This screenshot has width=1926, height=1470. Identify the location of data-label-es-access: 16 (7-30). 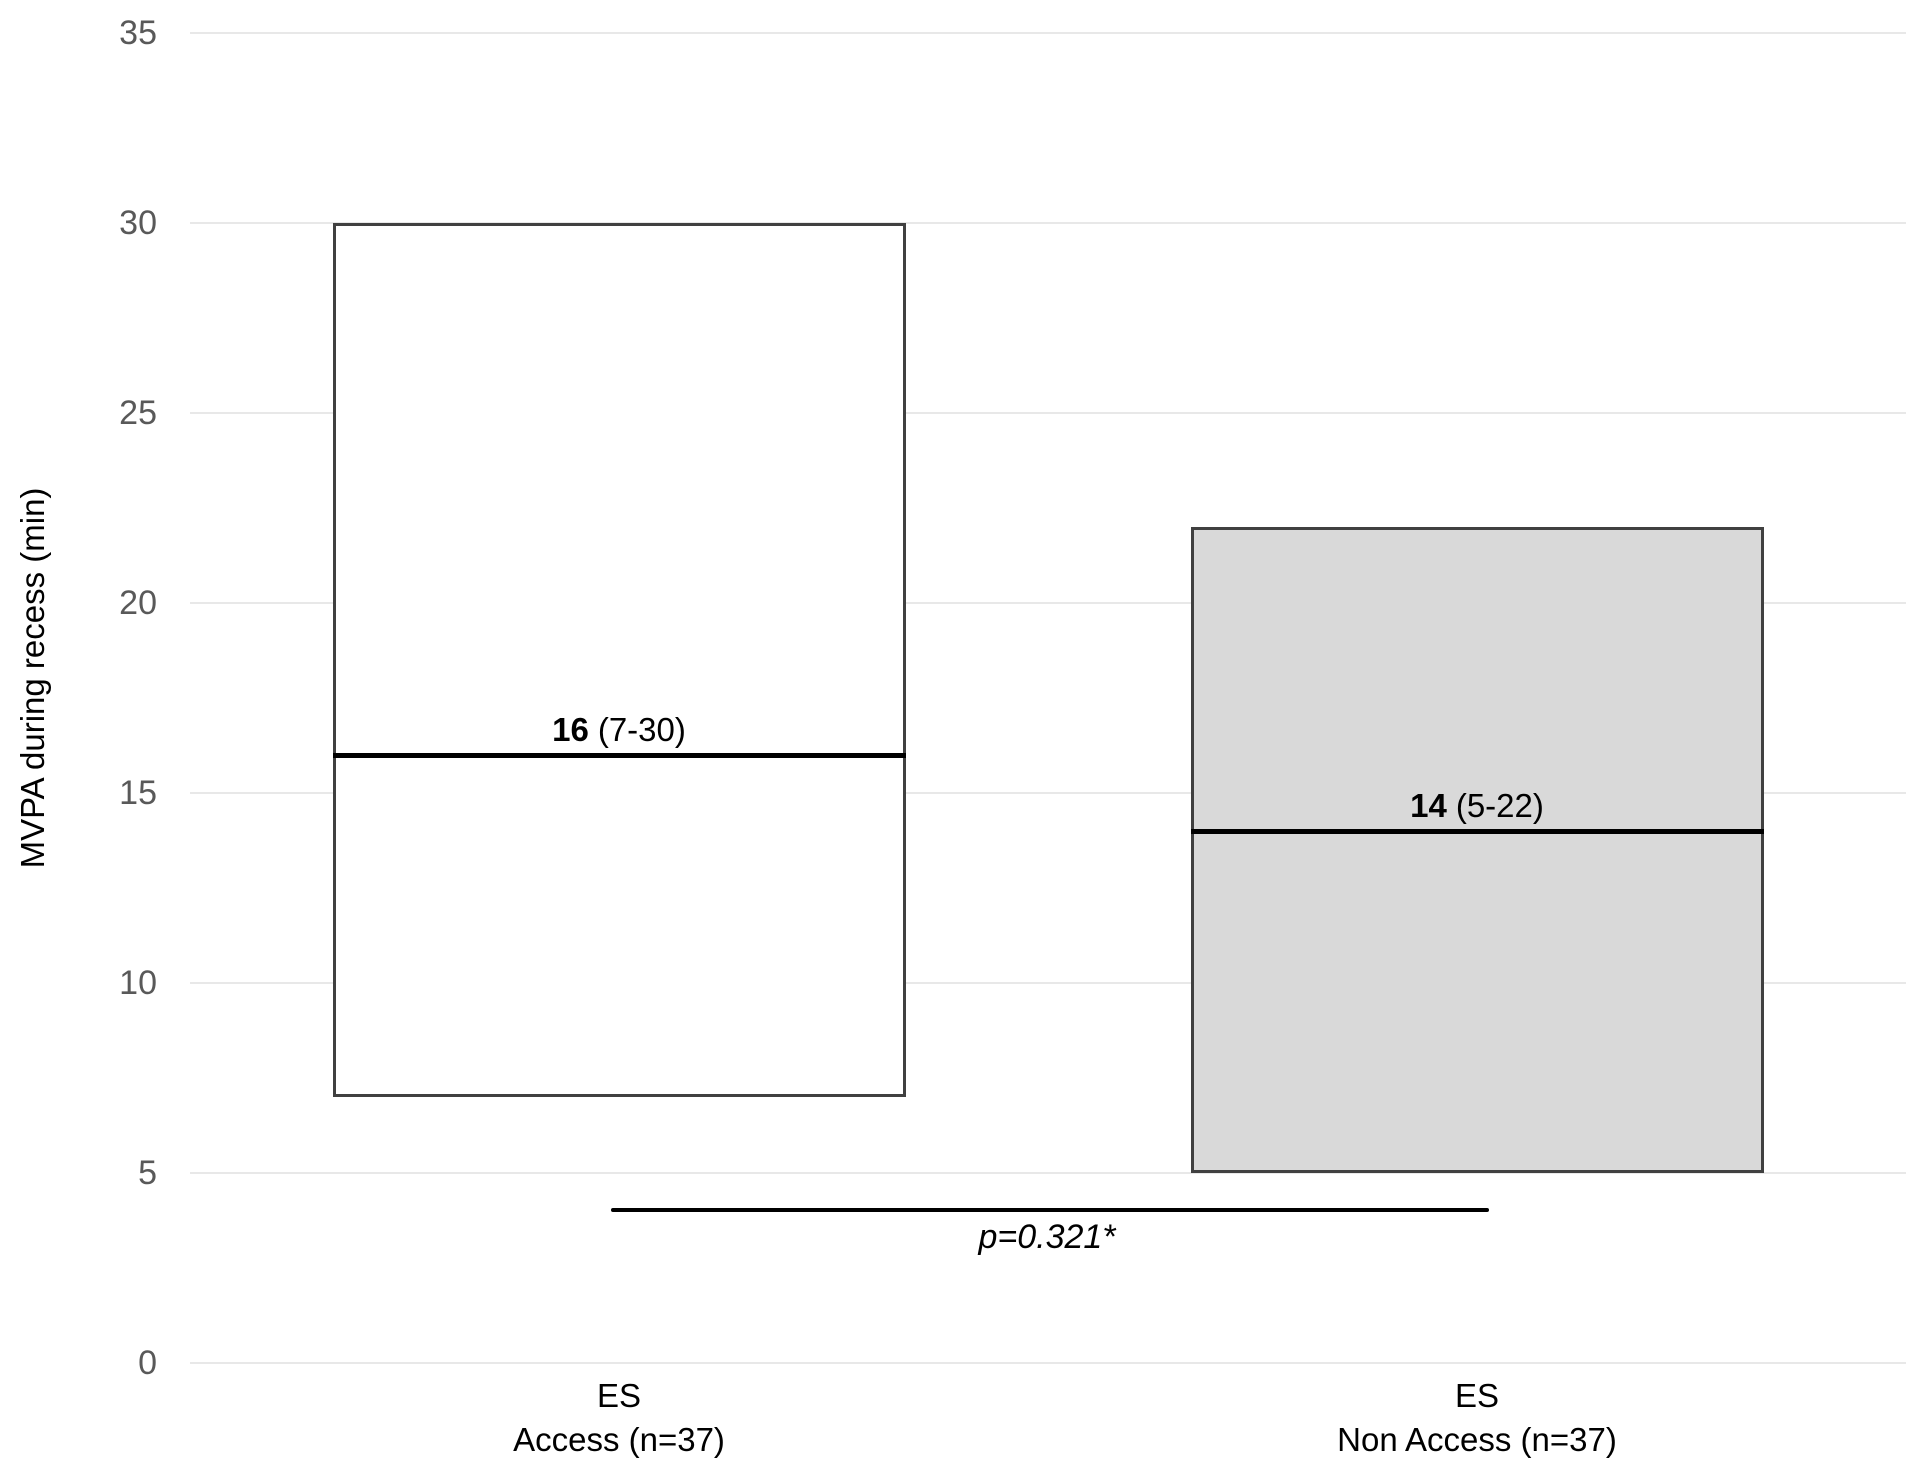
(619, 729).